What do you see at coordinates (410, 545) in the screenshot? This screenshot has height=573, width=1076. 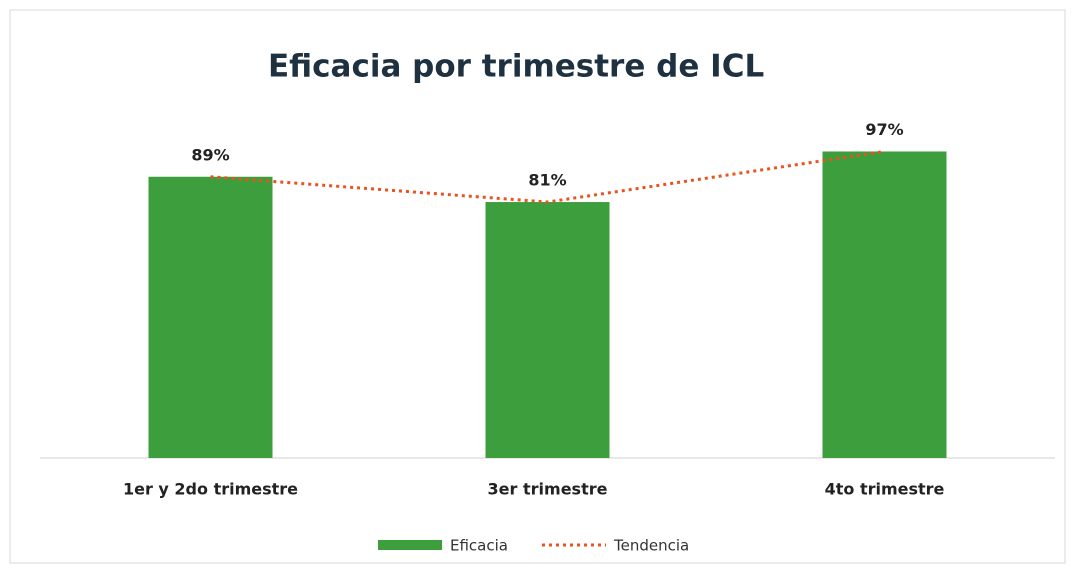 I see `legend-swatch` at bounding box center [410, 545].